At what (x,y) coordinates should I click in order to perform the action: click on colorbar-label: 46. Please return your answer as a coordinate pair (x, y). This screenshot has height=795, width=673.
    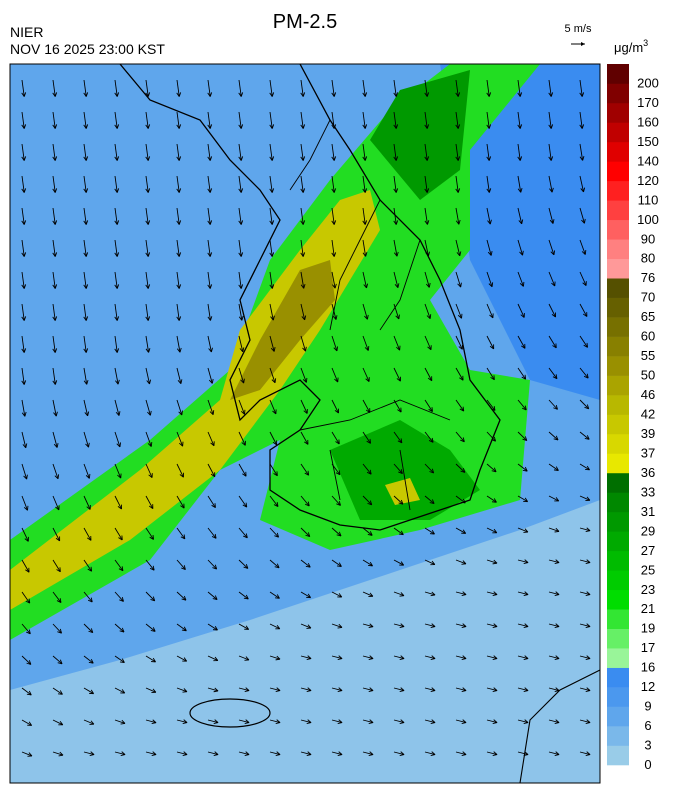
    Looking at the image, I should click on (648, 394).